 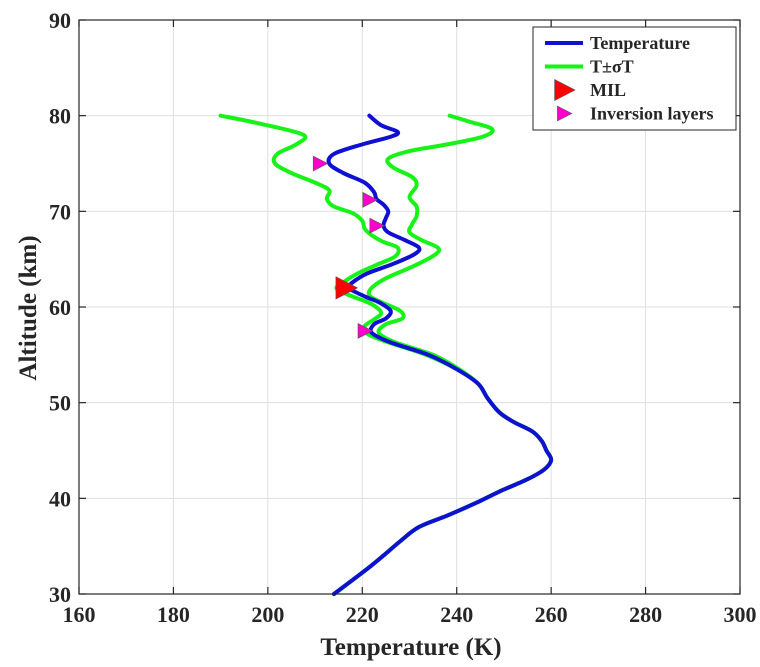 I want to click on legend: Temperature T±σT MIL Inversion layers, so click(x=634, y=78).